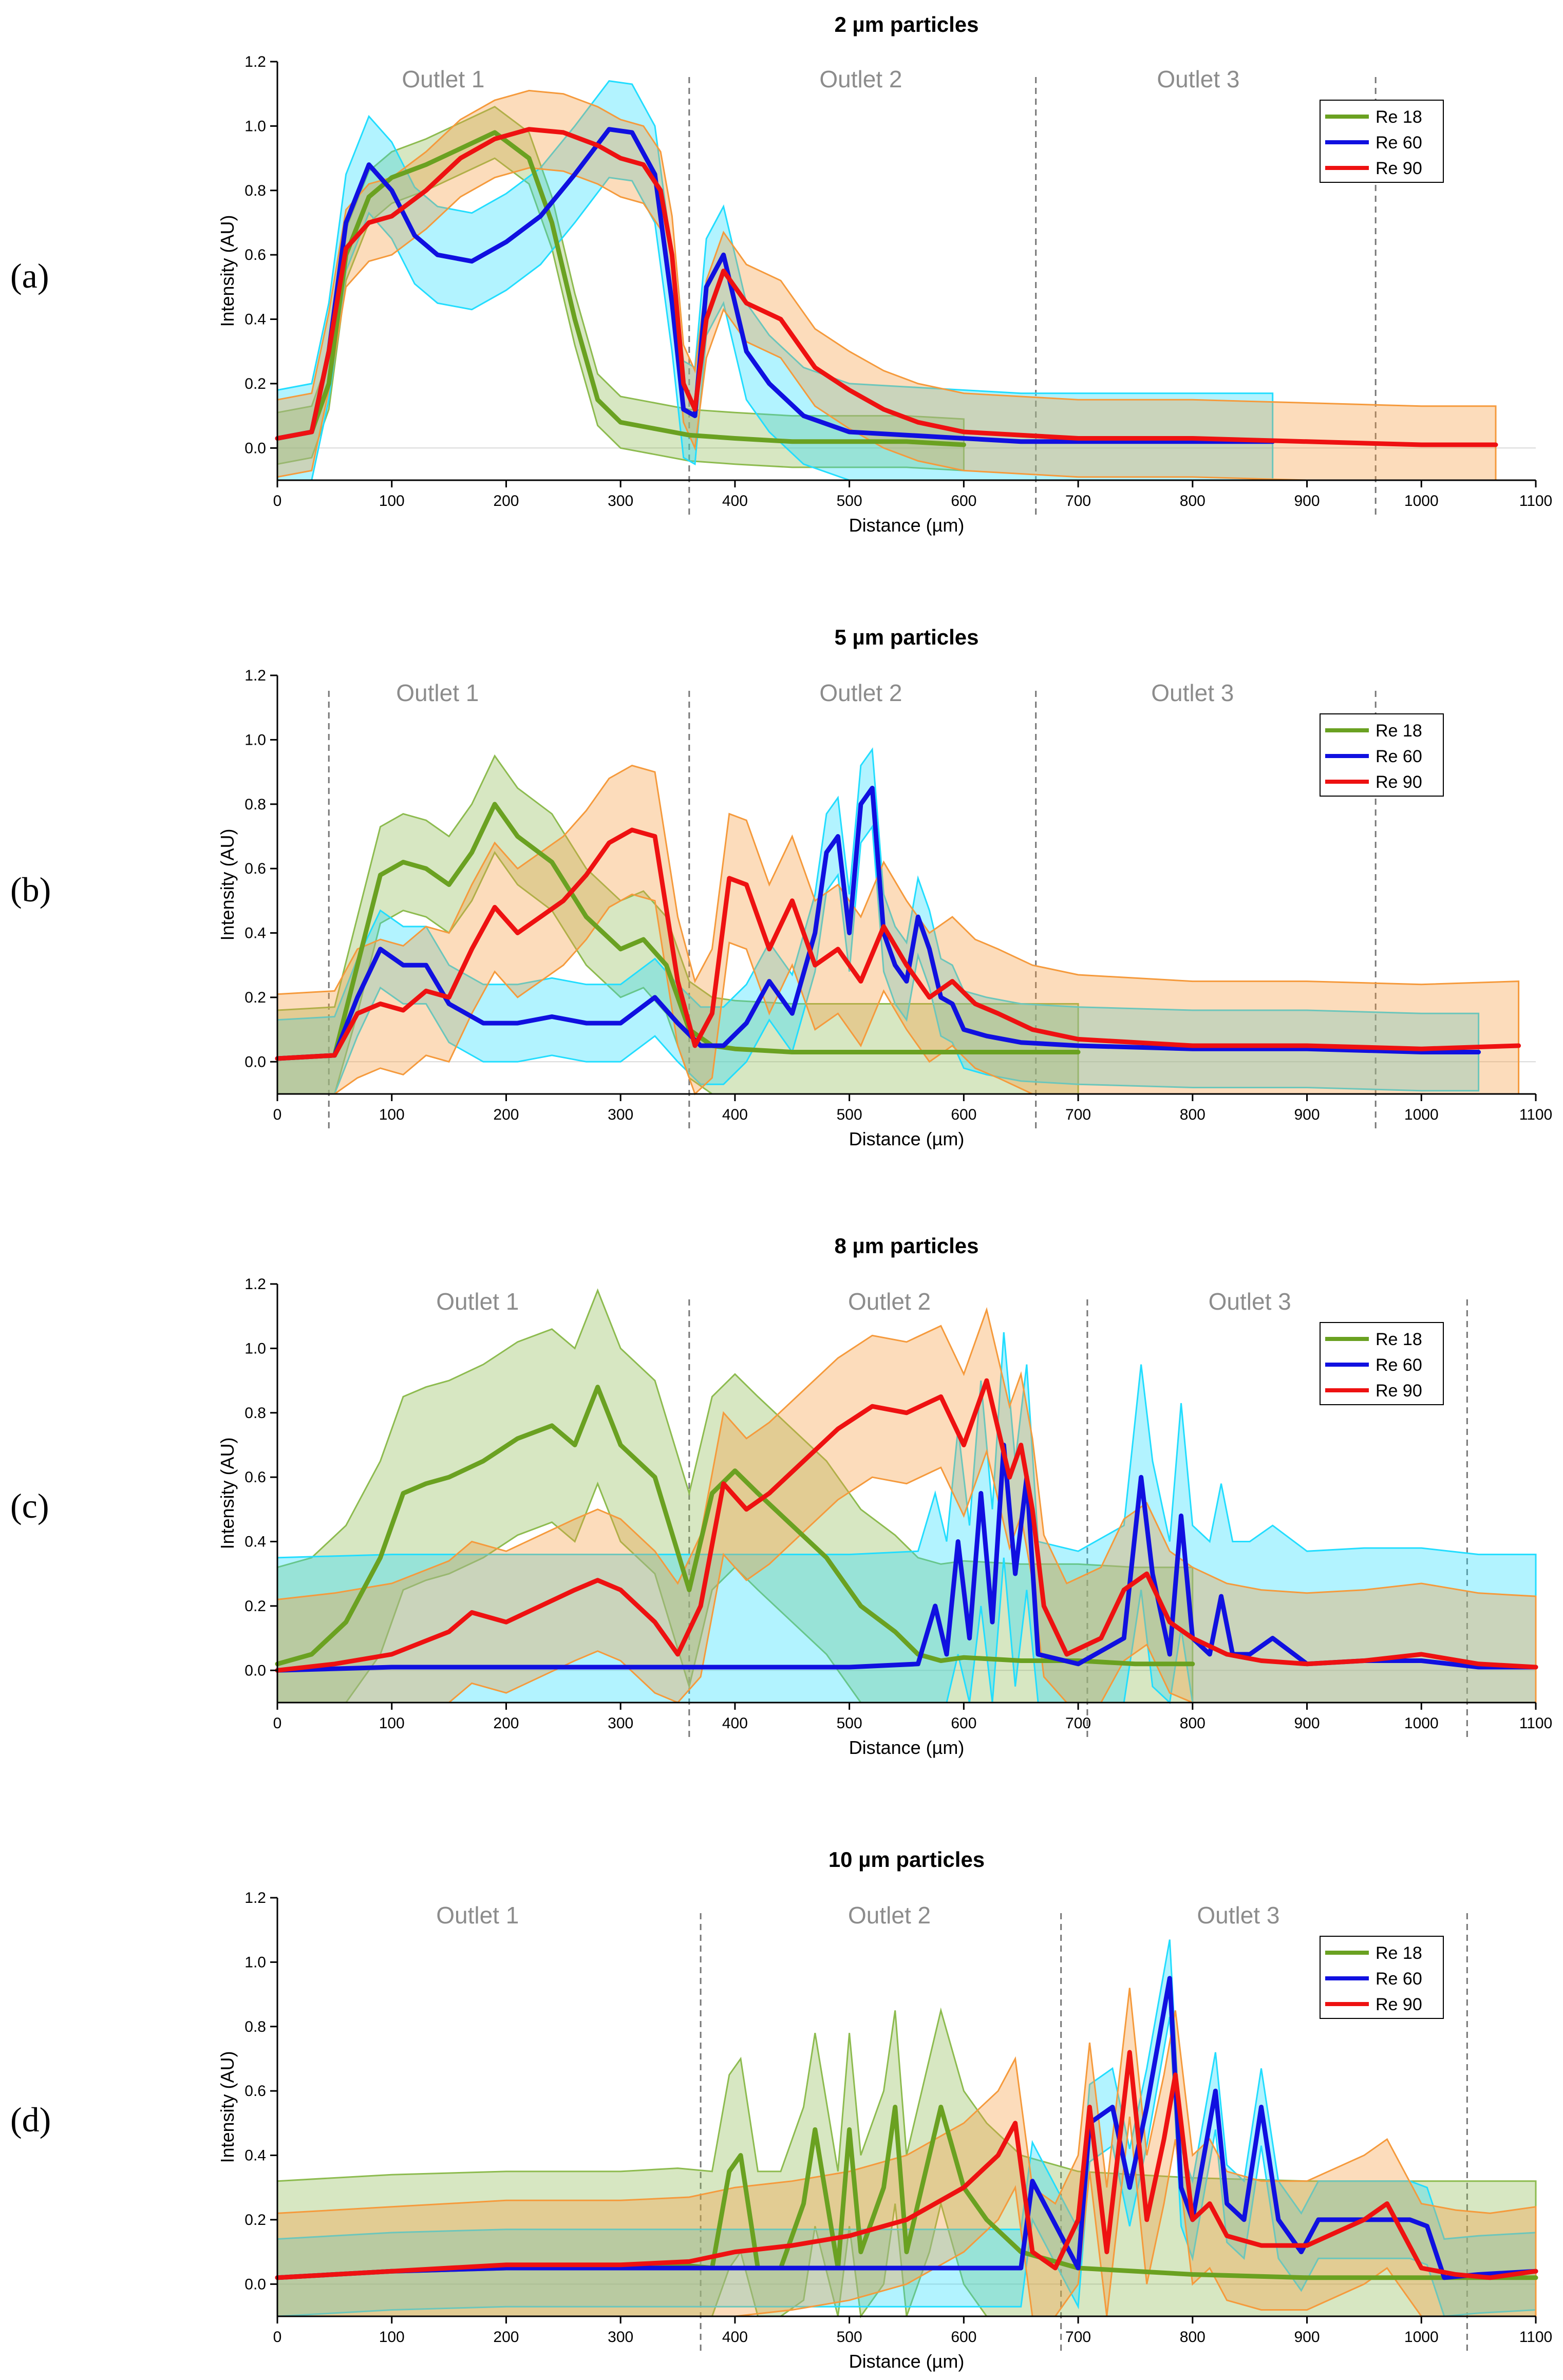 The height and width of the screenshot is (2380, 1563). What do you see at coordinates (1250, 1302) in the screenshot?
I see `outlet-label: Outlet 3` at bounding box center [1250, 1302].